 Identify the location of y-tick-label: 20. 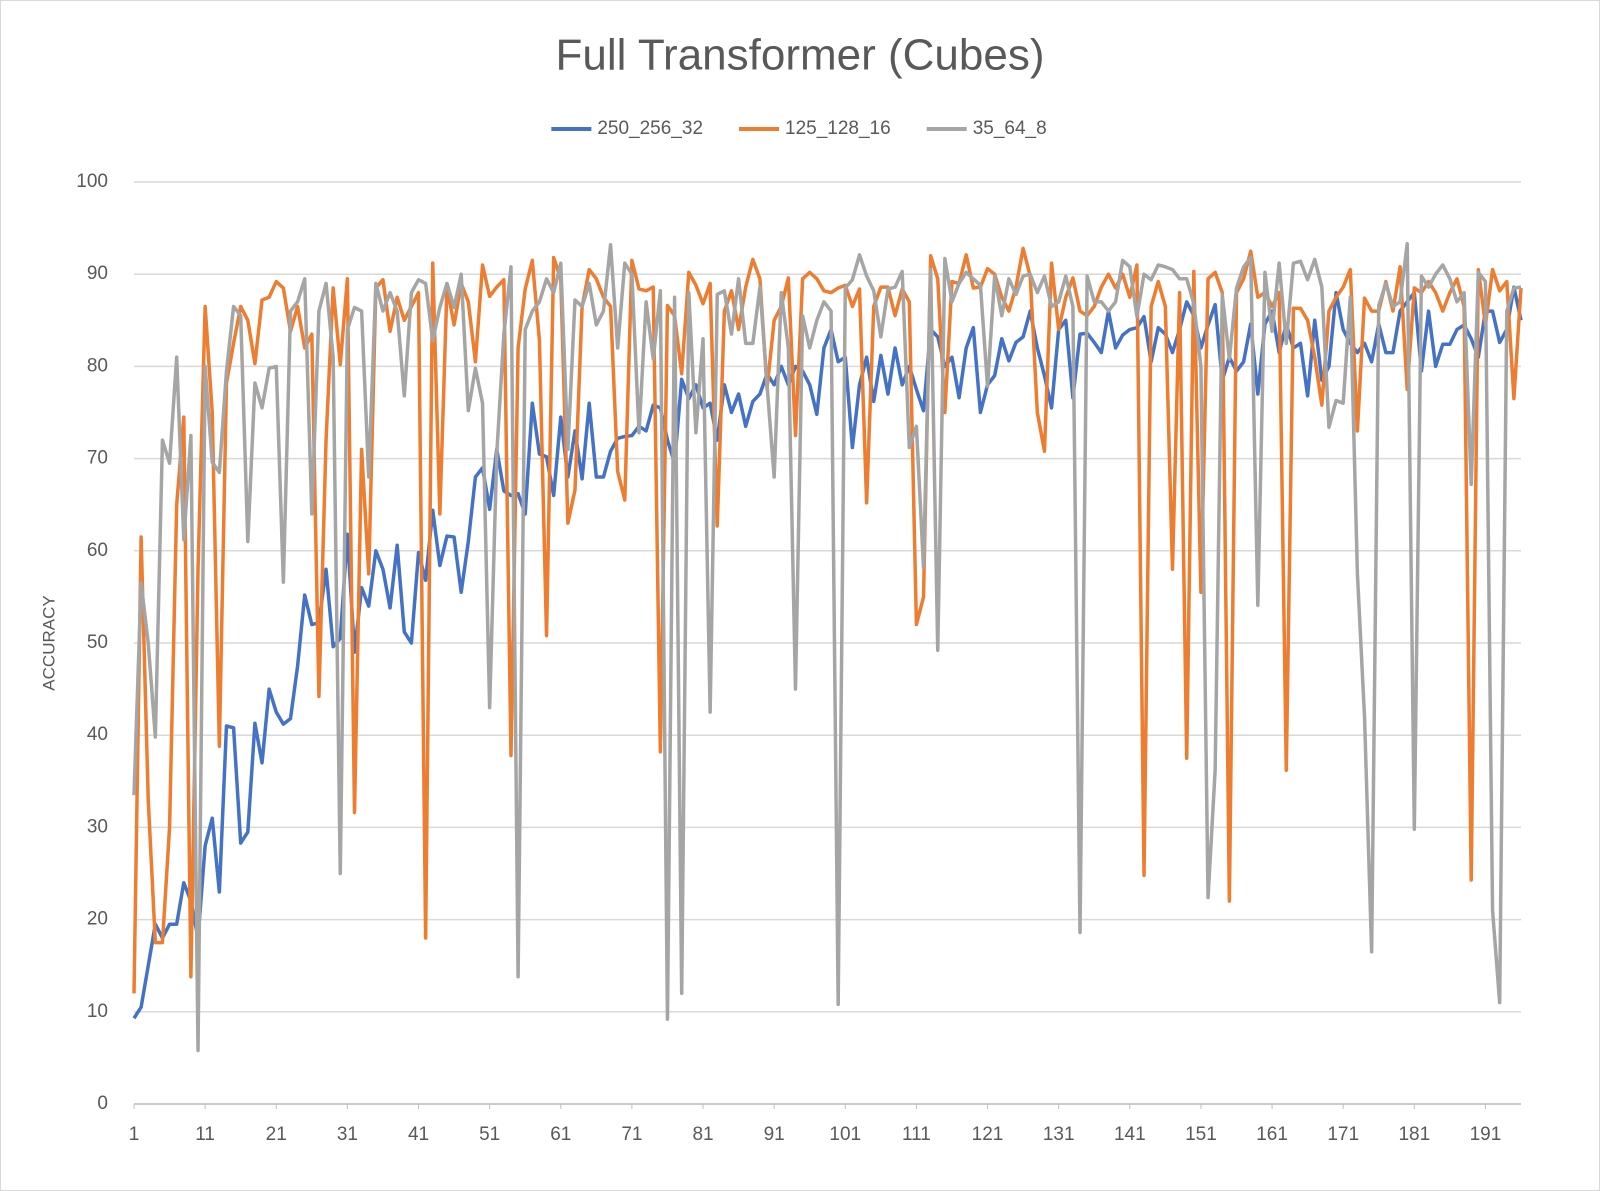
(97, 919).